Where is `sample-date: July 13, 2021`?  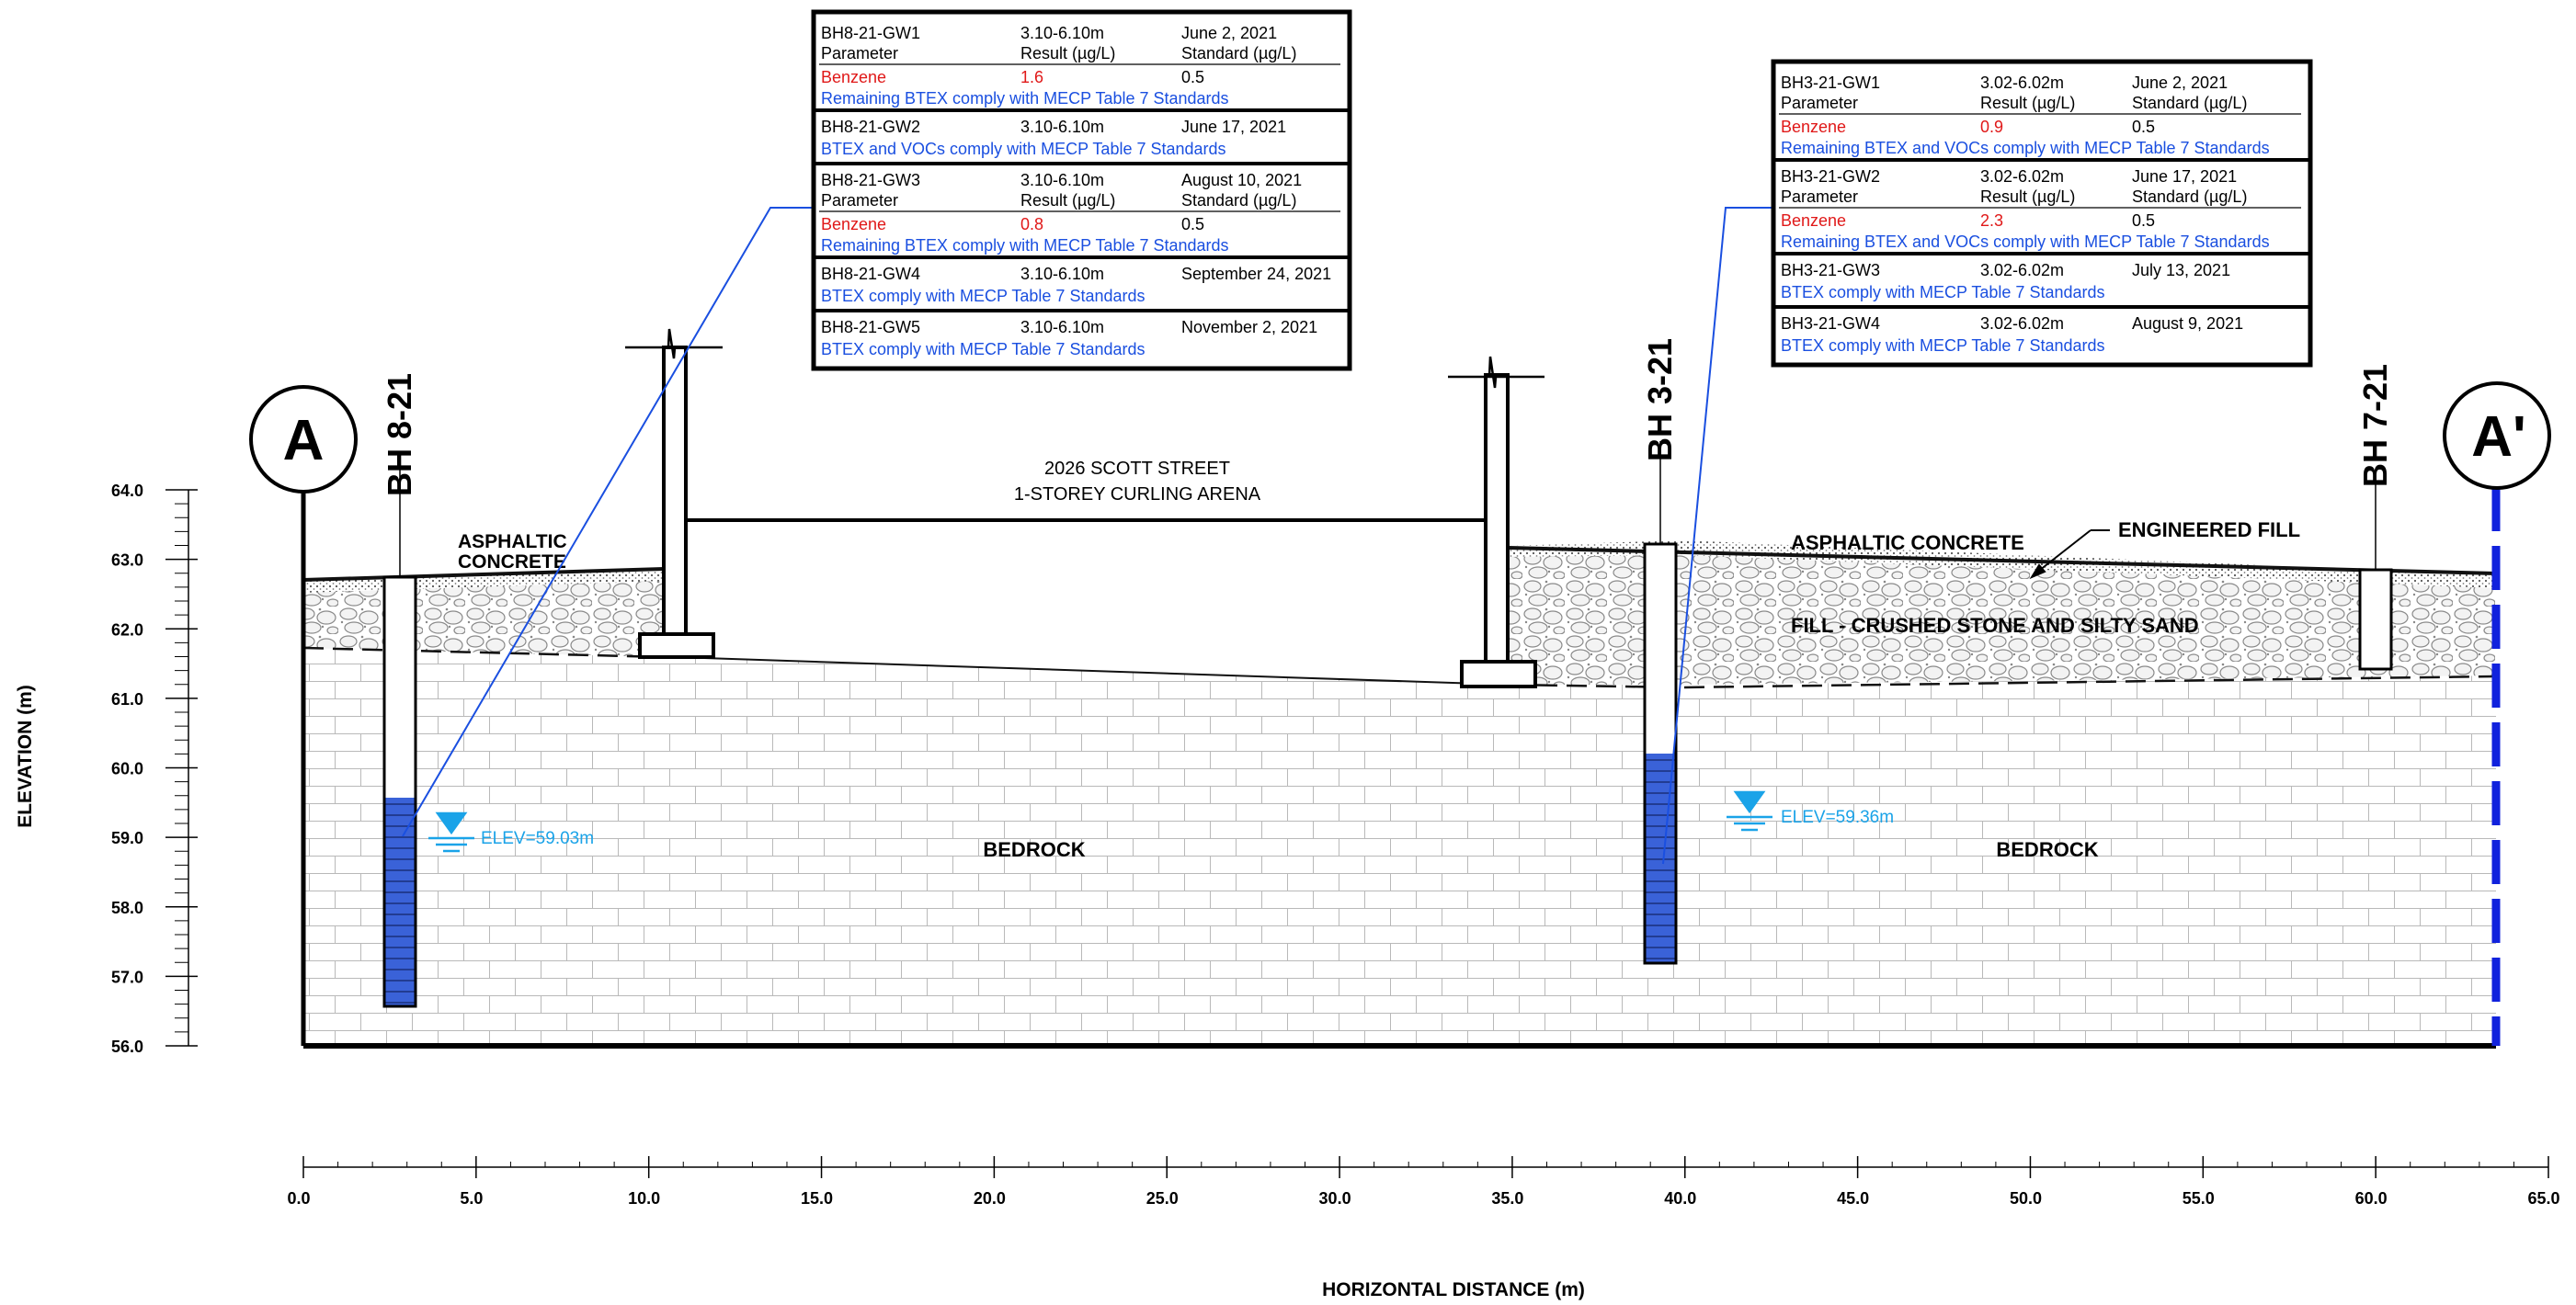 sample-date: July 13, 2021 is located at coordinates (2181, 270).